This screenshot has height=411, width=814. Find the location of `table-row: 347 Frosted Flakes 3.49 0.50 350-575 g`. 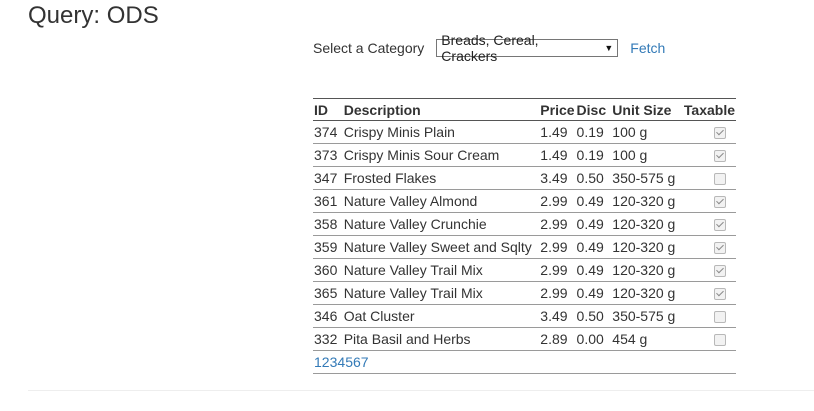

table-row: 347 Frosted Flakes 3.49 0.50 350-575 g is located at coordinates (524, 178).